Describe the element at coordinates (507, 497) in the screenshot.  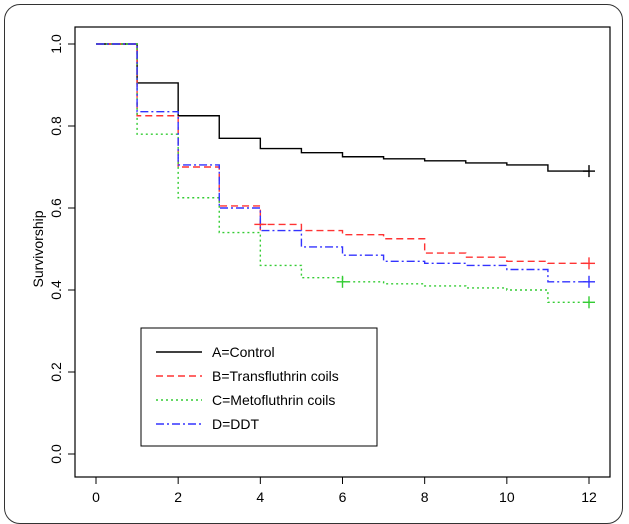
I see `x-tick-label: 10` at that location.